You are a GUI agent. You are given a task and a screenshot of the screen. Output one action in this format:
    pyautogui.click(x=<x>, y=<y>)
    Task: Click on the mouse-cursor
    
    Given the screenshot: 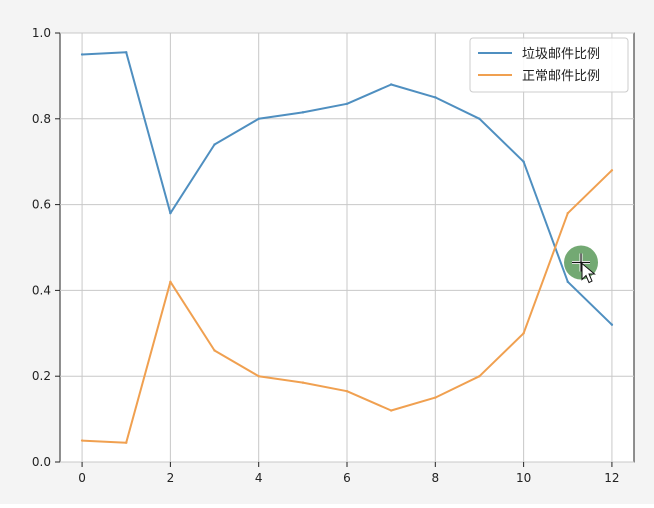 What is the action you would take?
    pyautogui.click(x=581, y=264)
    